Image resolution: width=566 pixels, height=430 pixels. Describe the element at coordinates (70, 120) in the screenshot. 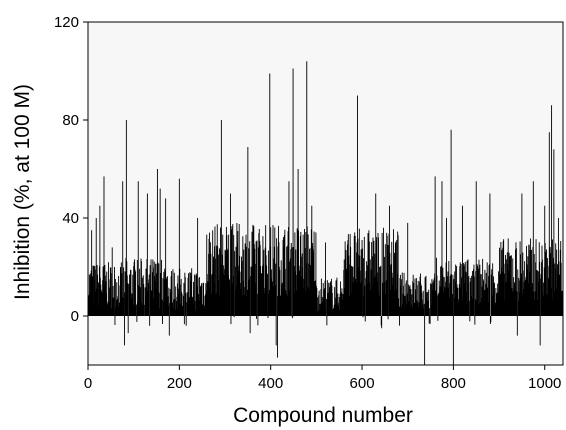

I see `y-tick-label: 80` at that location.